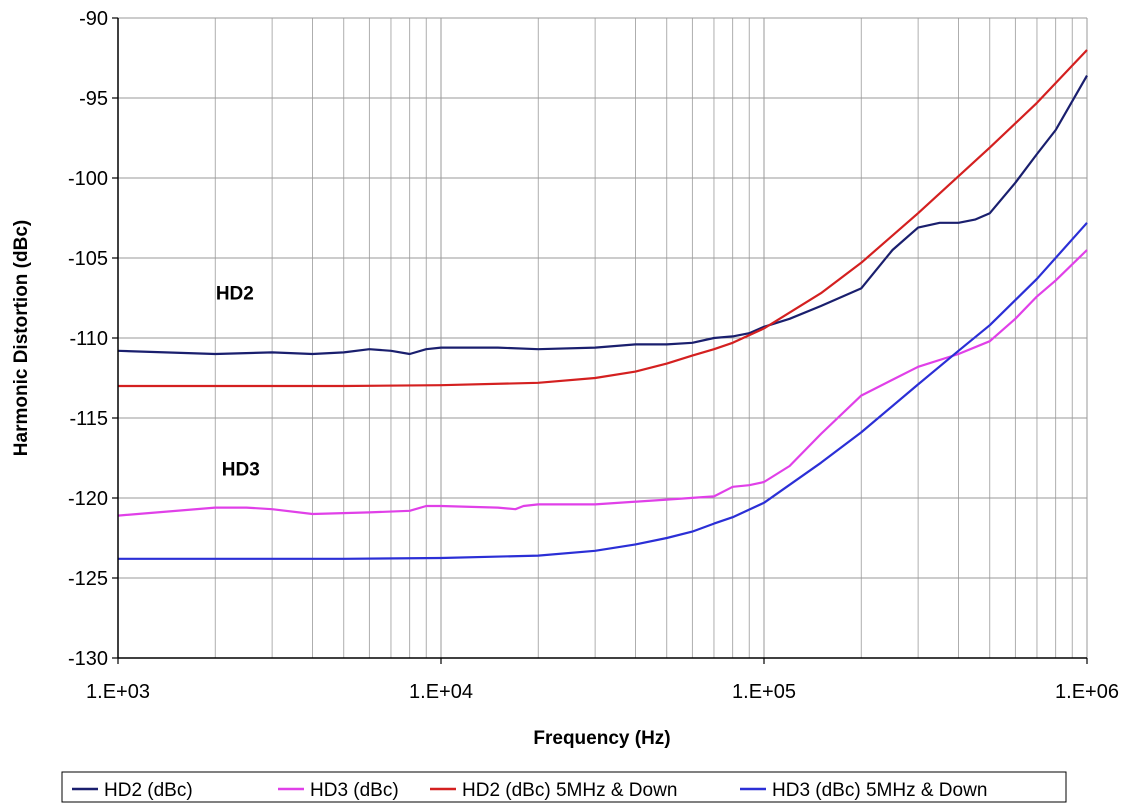 This screenshot has height=804, width=1134. I want to click on x-tick-label: 1.E+04, so click(441, 692).